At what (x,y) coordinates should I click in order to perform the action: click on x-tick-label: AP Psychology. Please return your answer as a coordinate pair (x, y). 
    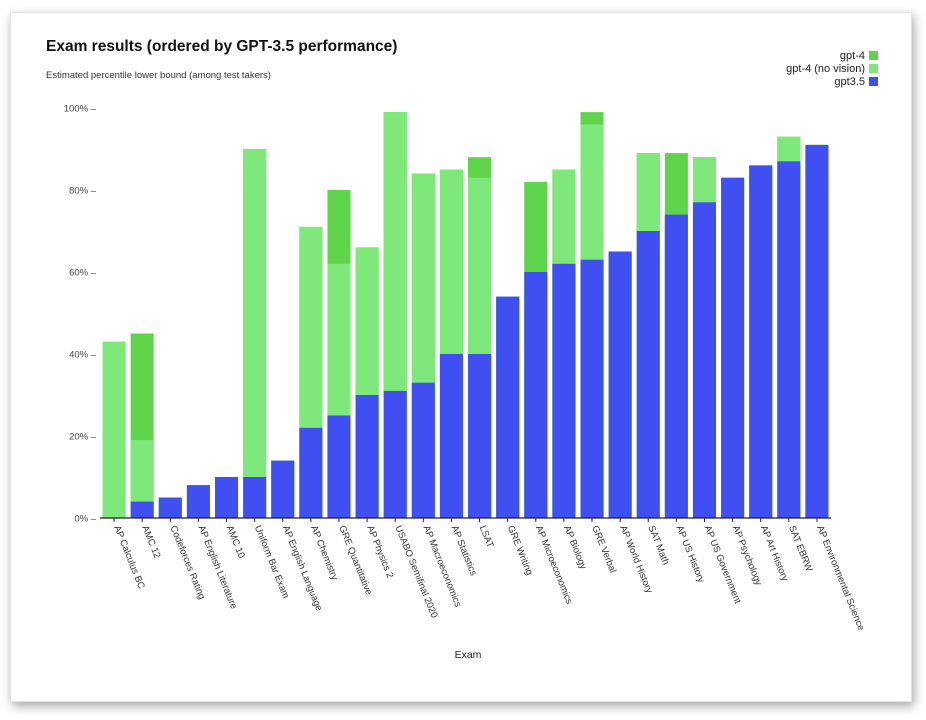
    Looking at the image, I should click on (747, 555).